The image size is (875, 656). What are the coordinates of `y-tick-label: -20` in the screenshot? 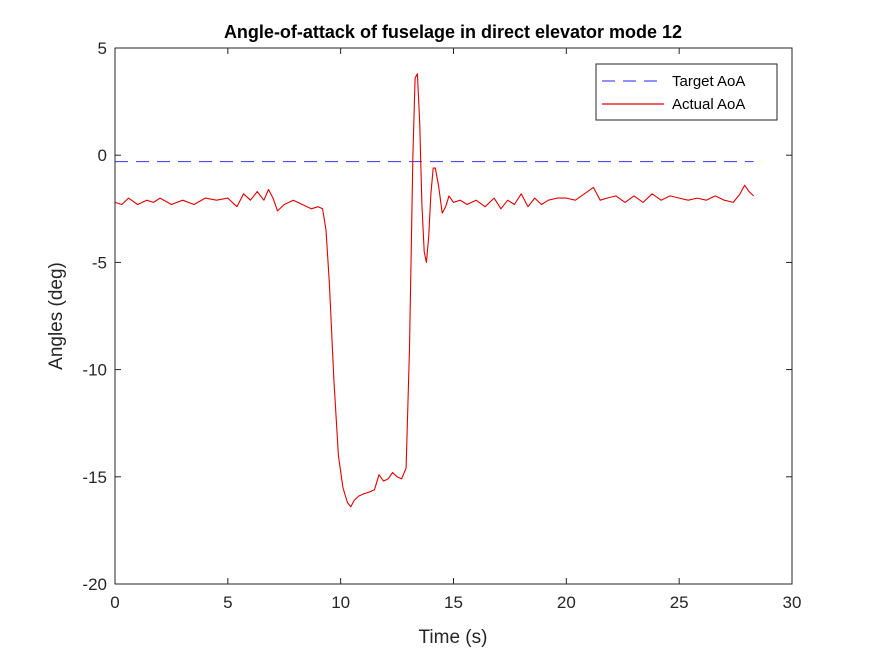 It's located at (94, 584).